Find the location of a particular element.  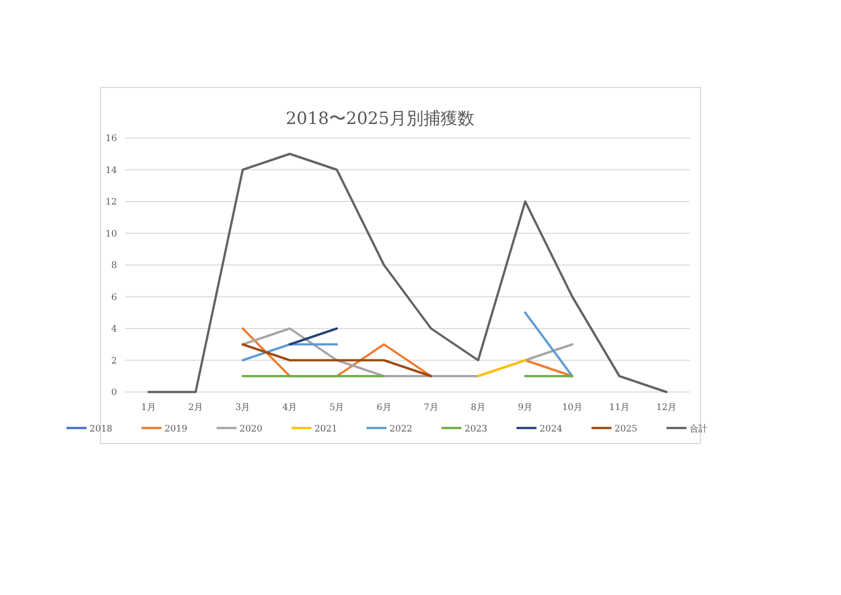

x-tick-label: 4月 is located at coordinates (290, 408).